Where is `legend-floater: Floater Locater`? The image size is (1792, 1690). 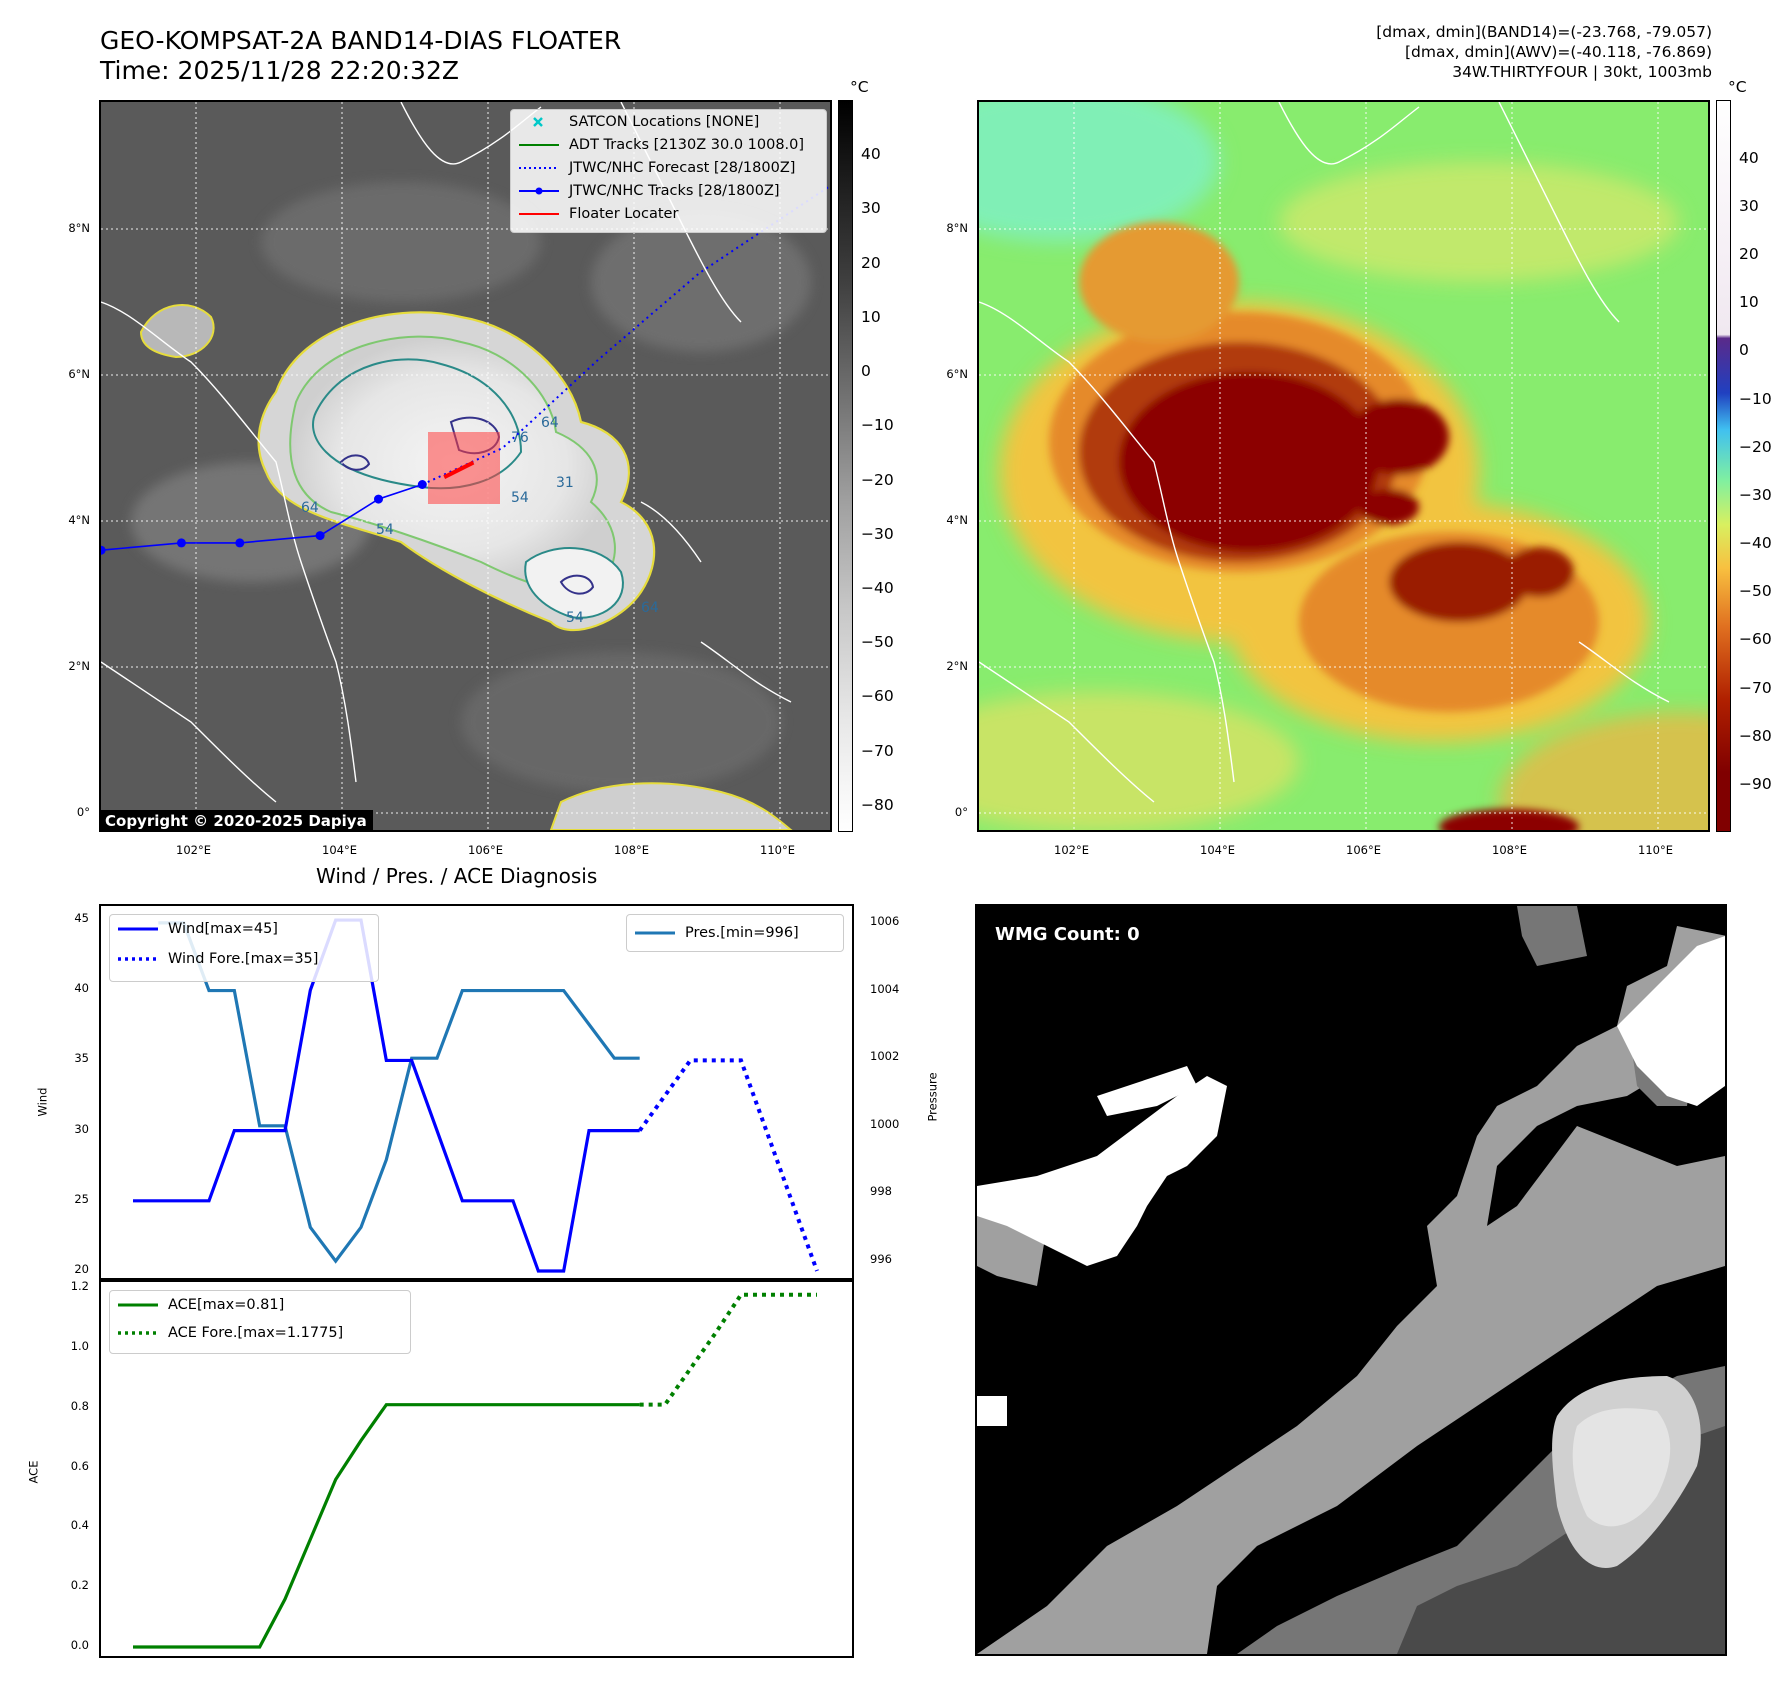 legend-floater: Floater Locater is located at coordinates (594, 214).